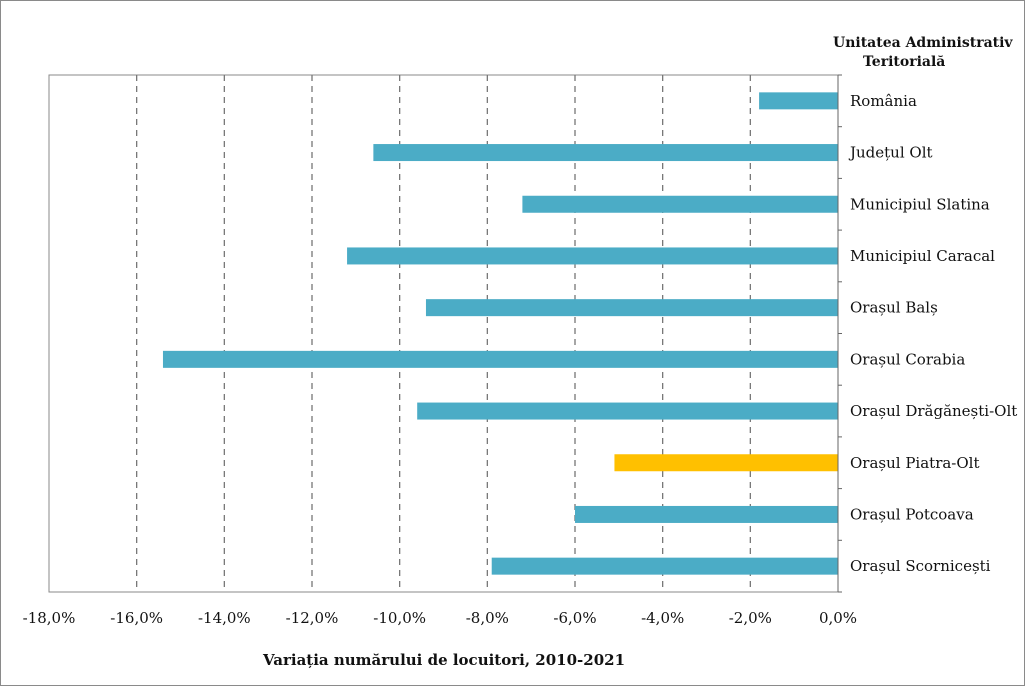 This screenshot has width=1025, height=686. Describe the element at coordinates (312, 618) in the screenshot. I see `x-tick-label: -12,0%` at that location.